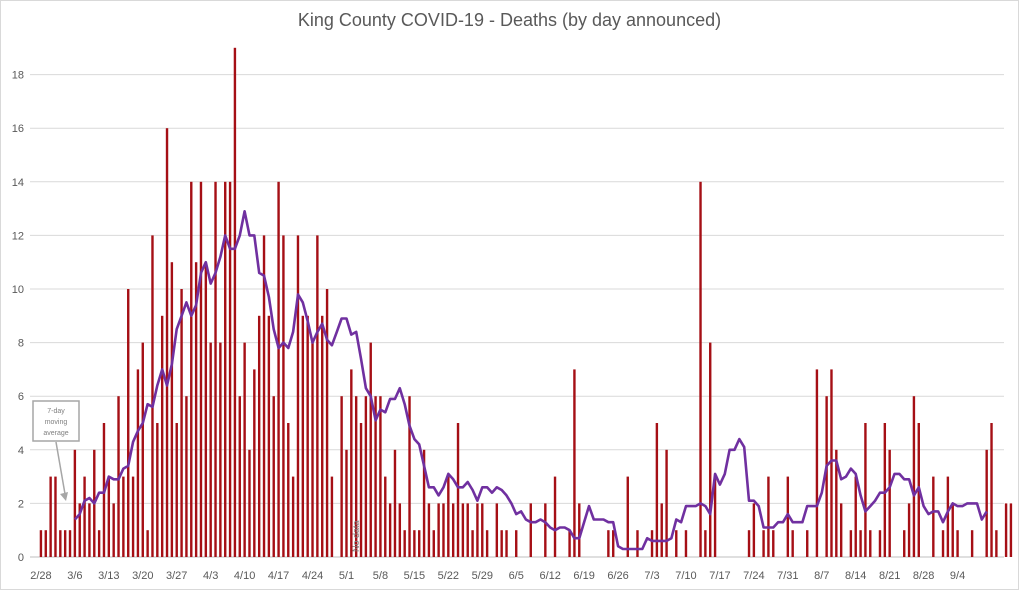 The image size is (1019, 590). I want to click on x-tick-label: 5/22, so click(448, 576).